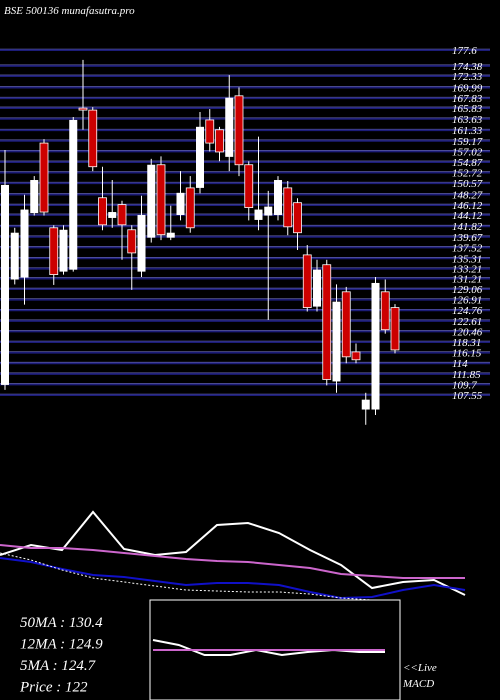 The image size is (500, 700). Describe the element at coordinates (467, 270) in the screenshot. I see `y-tick-label: 133.21` at that location.